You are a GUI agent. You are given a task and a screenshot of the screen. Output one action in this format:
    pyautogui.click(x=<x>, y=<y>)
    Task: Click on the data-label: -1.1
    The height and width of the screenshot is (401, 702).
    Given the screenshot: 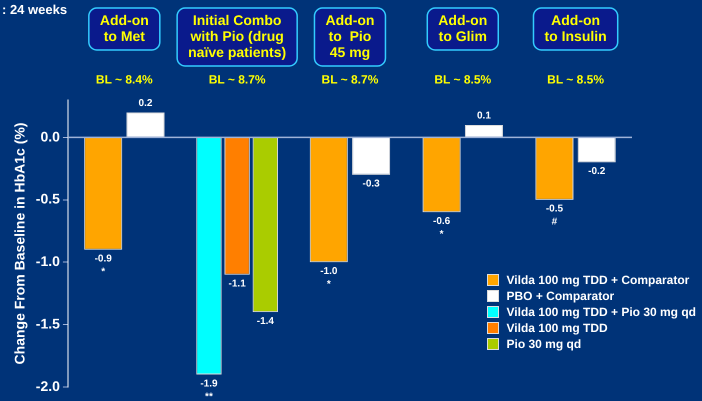 What is the action you would take?
    pyautogui.click(x=237, y=284)
    